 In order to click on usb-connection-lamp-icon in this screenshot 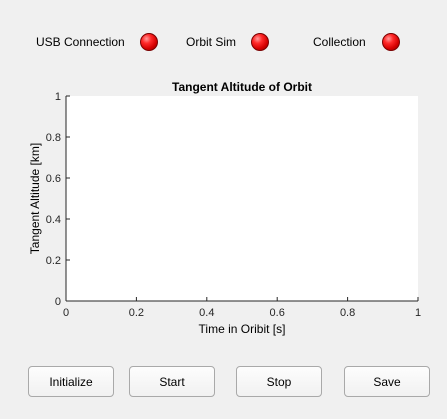, I will do `click(149, 42)`.